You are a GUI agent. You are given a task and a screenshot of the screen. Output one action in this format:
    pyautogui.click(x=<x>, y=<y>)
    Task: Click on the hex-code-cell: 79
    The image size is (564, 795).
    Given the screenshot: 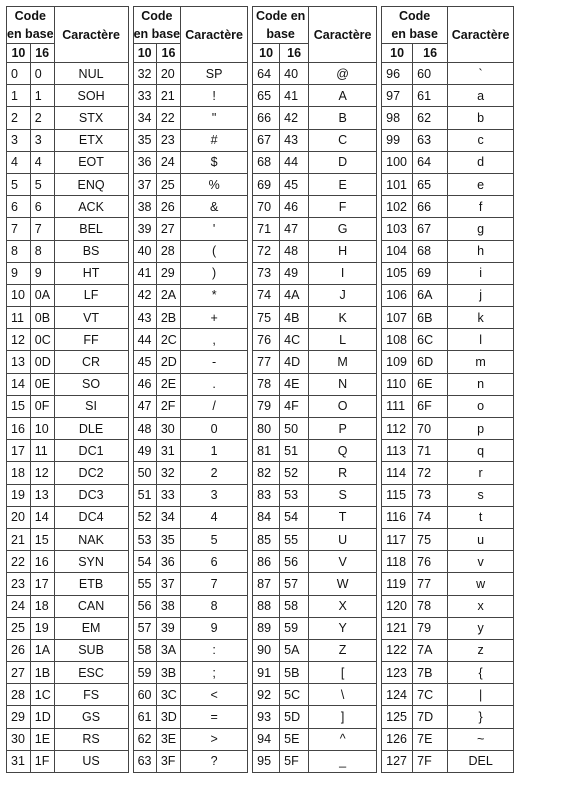 What is the action you would take?
    pyautogui.click(x=430, y=628)
    